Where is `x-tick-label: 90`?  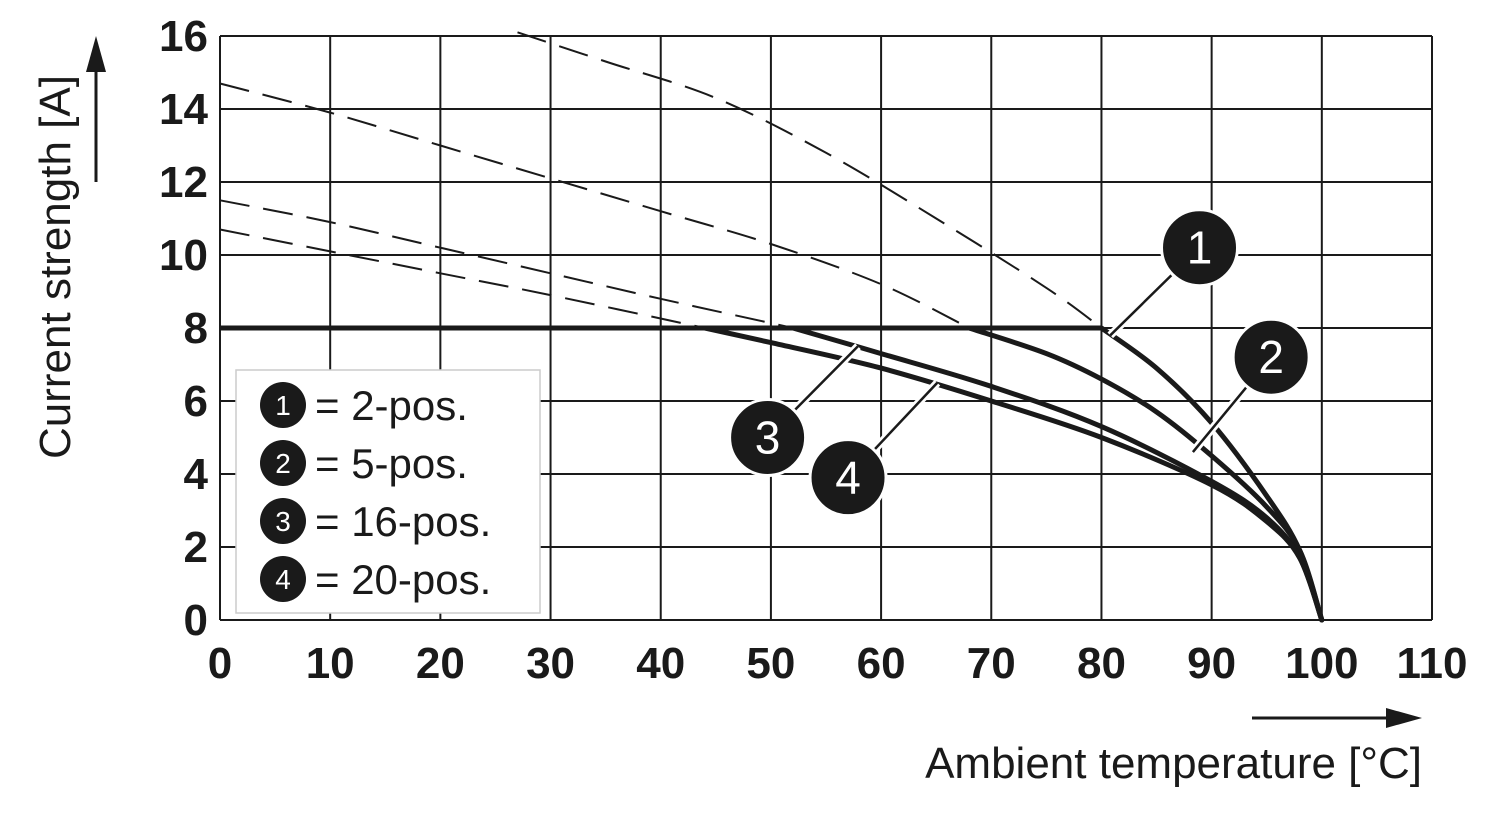 x-tick-label: 90 is located at coordinates (1211, 663).